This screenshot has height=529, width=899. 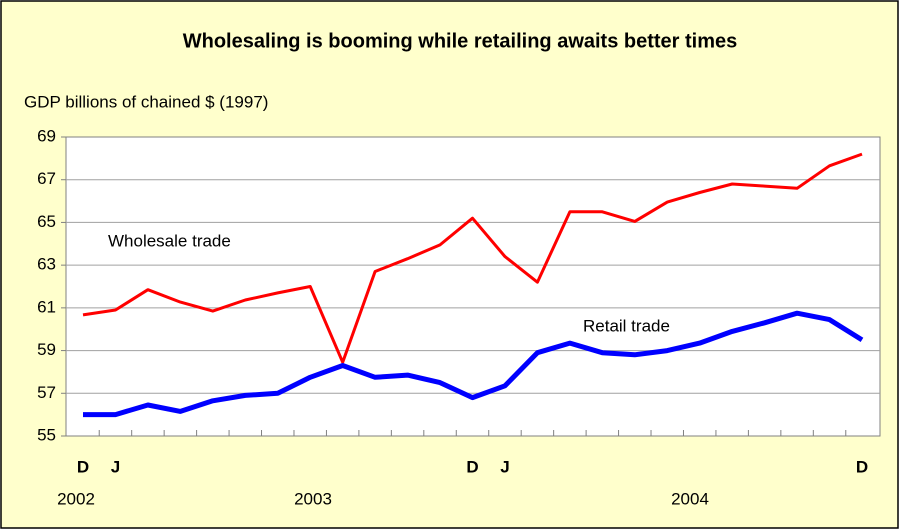 What do you see at coordinates (46, 306) in the screenshot?
I see `y-tick-label: 61` at bounding box center [46, 306].